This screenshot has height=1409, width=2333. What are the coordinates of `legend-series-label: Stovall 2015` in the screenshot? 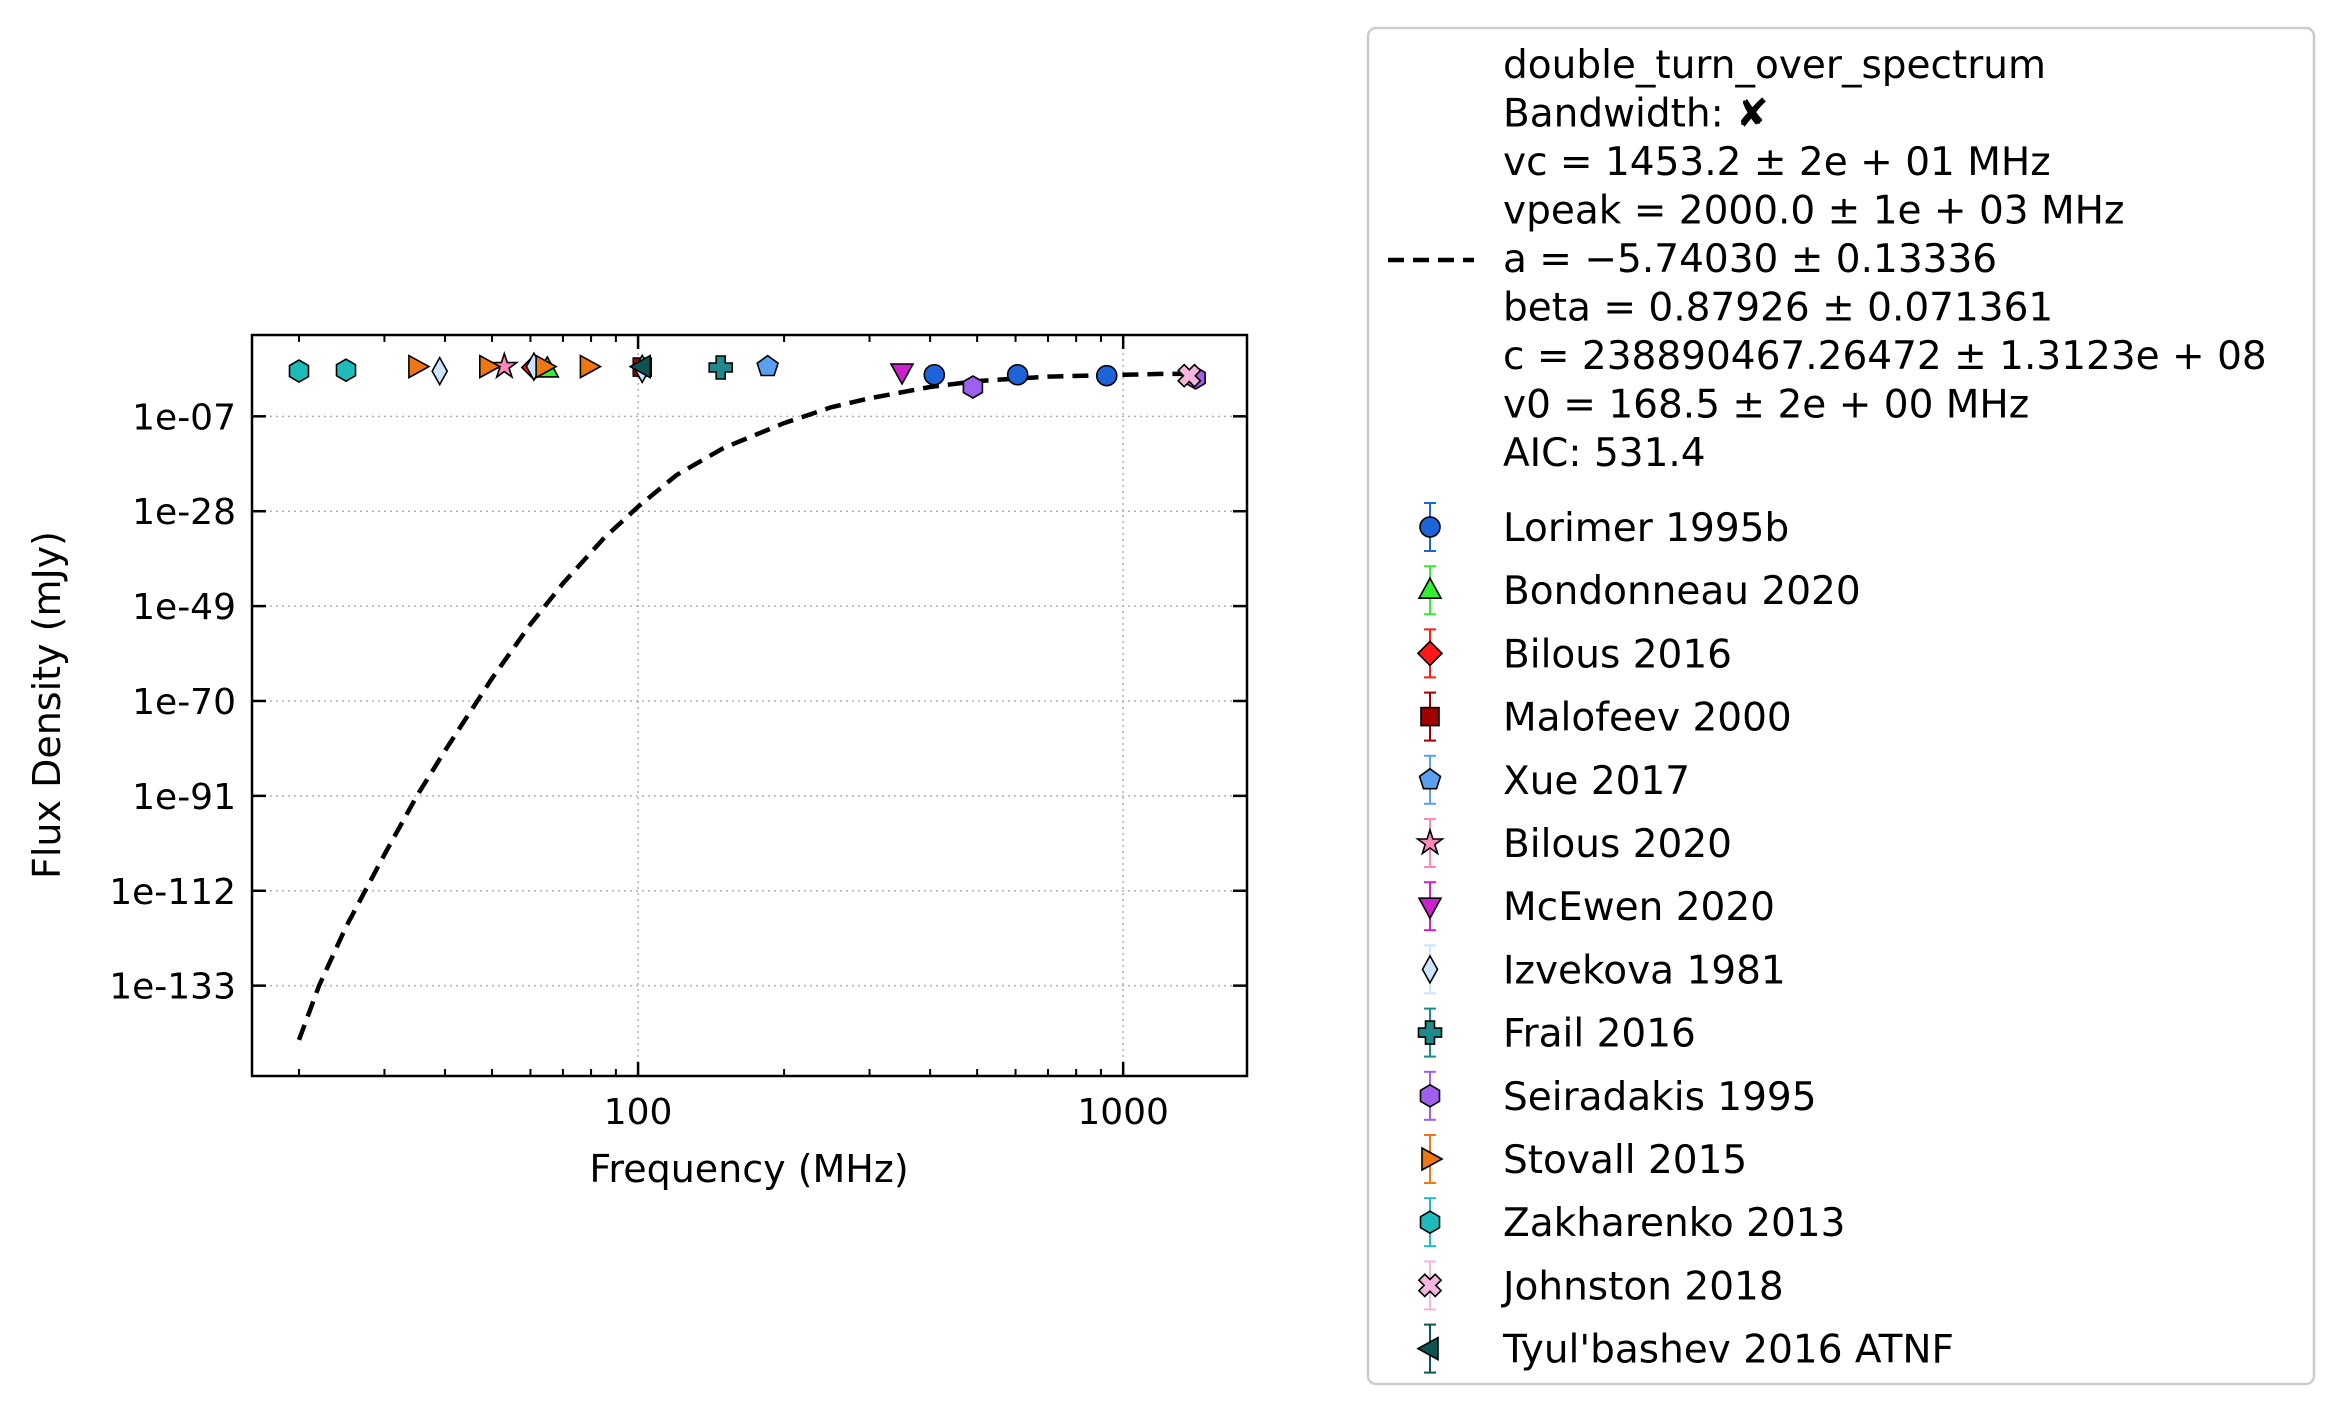 It's located at (1625, 1160).